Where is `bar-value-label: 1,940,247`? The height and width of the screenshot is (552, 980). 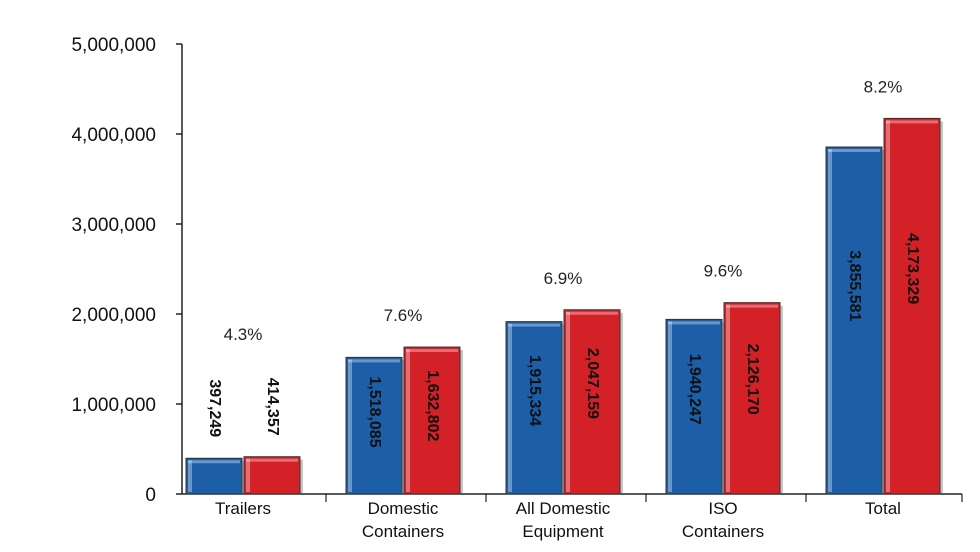
bar-value-label: 1,940,247 is located at coordinates (694, 389).